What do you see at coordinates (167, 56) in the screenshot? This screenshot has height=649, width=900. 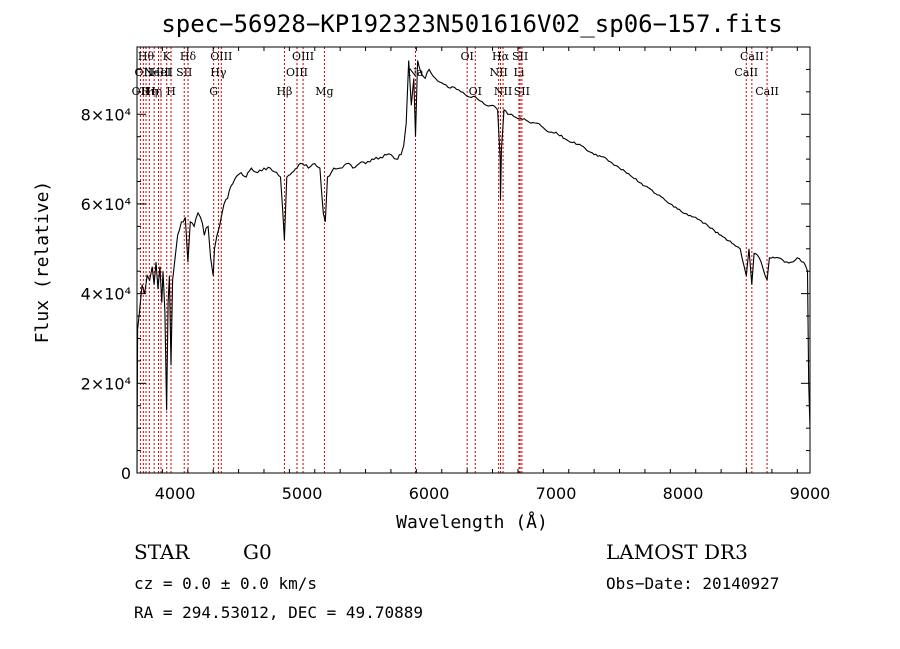 I see `line-label: K` at bounding box center [167, 56].